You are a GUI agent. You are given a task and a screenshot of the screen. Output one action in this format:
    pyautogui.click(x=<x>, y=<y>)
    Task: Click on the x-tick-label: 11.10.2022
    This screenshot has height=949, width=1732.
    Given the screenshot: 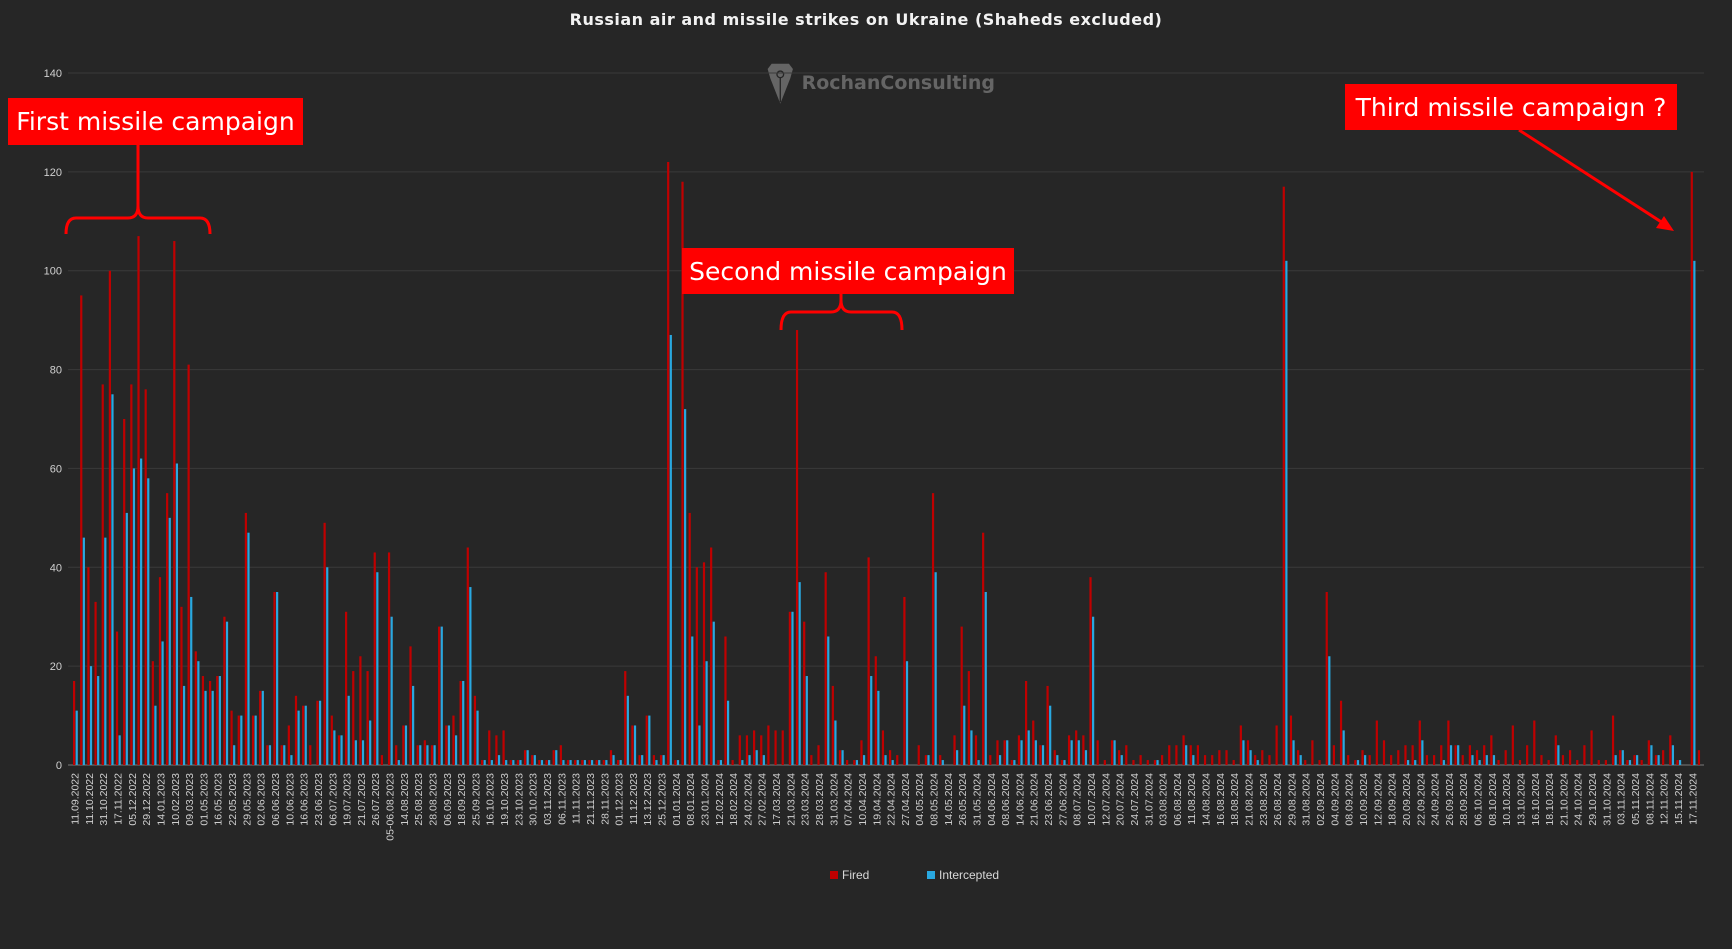 What is the action you would take?
    pyautogui.click(x=90, y=799)
    